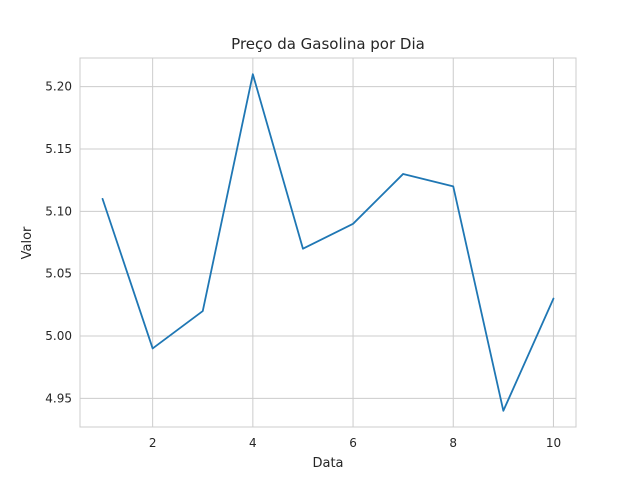 The image size is (640, 480). Describe the element at coordinates (58, 149) in the screenshot. I see `y-tick-label: 5.15` at that location.